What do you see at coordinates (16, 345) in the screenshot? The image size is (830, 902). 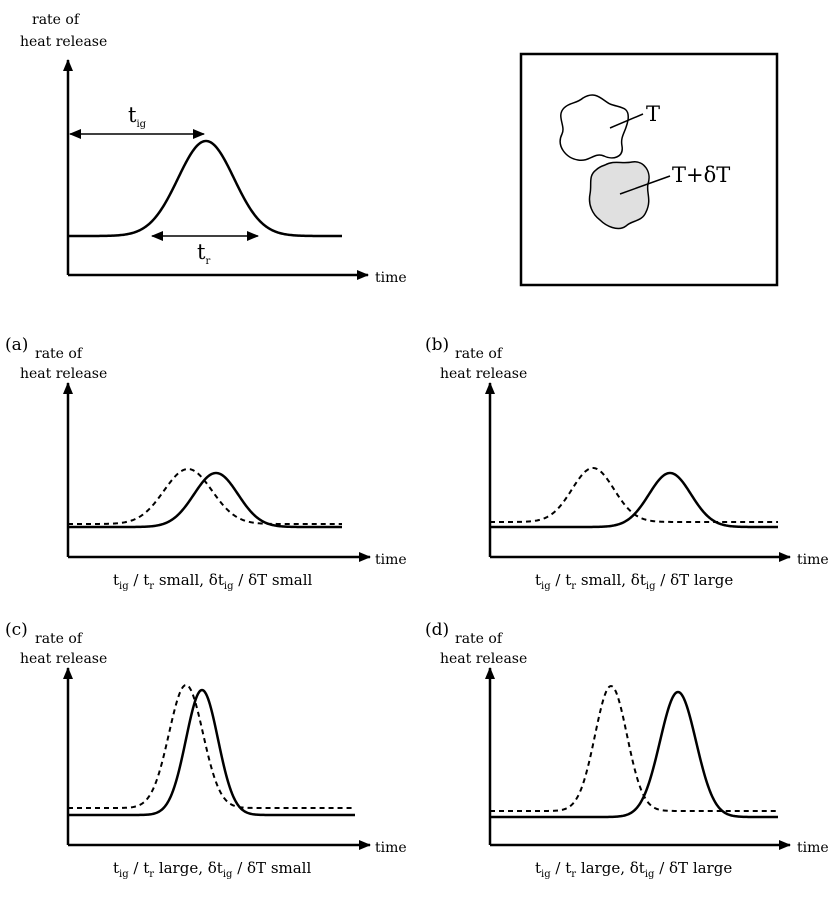 I see `panel-a-tag: (a)` at bounding box center [16, 345].